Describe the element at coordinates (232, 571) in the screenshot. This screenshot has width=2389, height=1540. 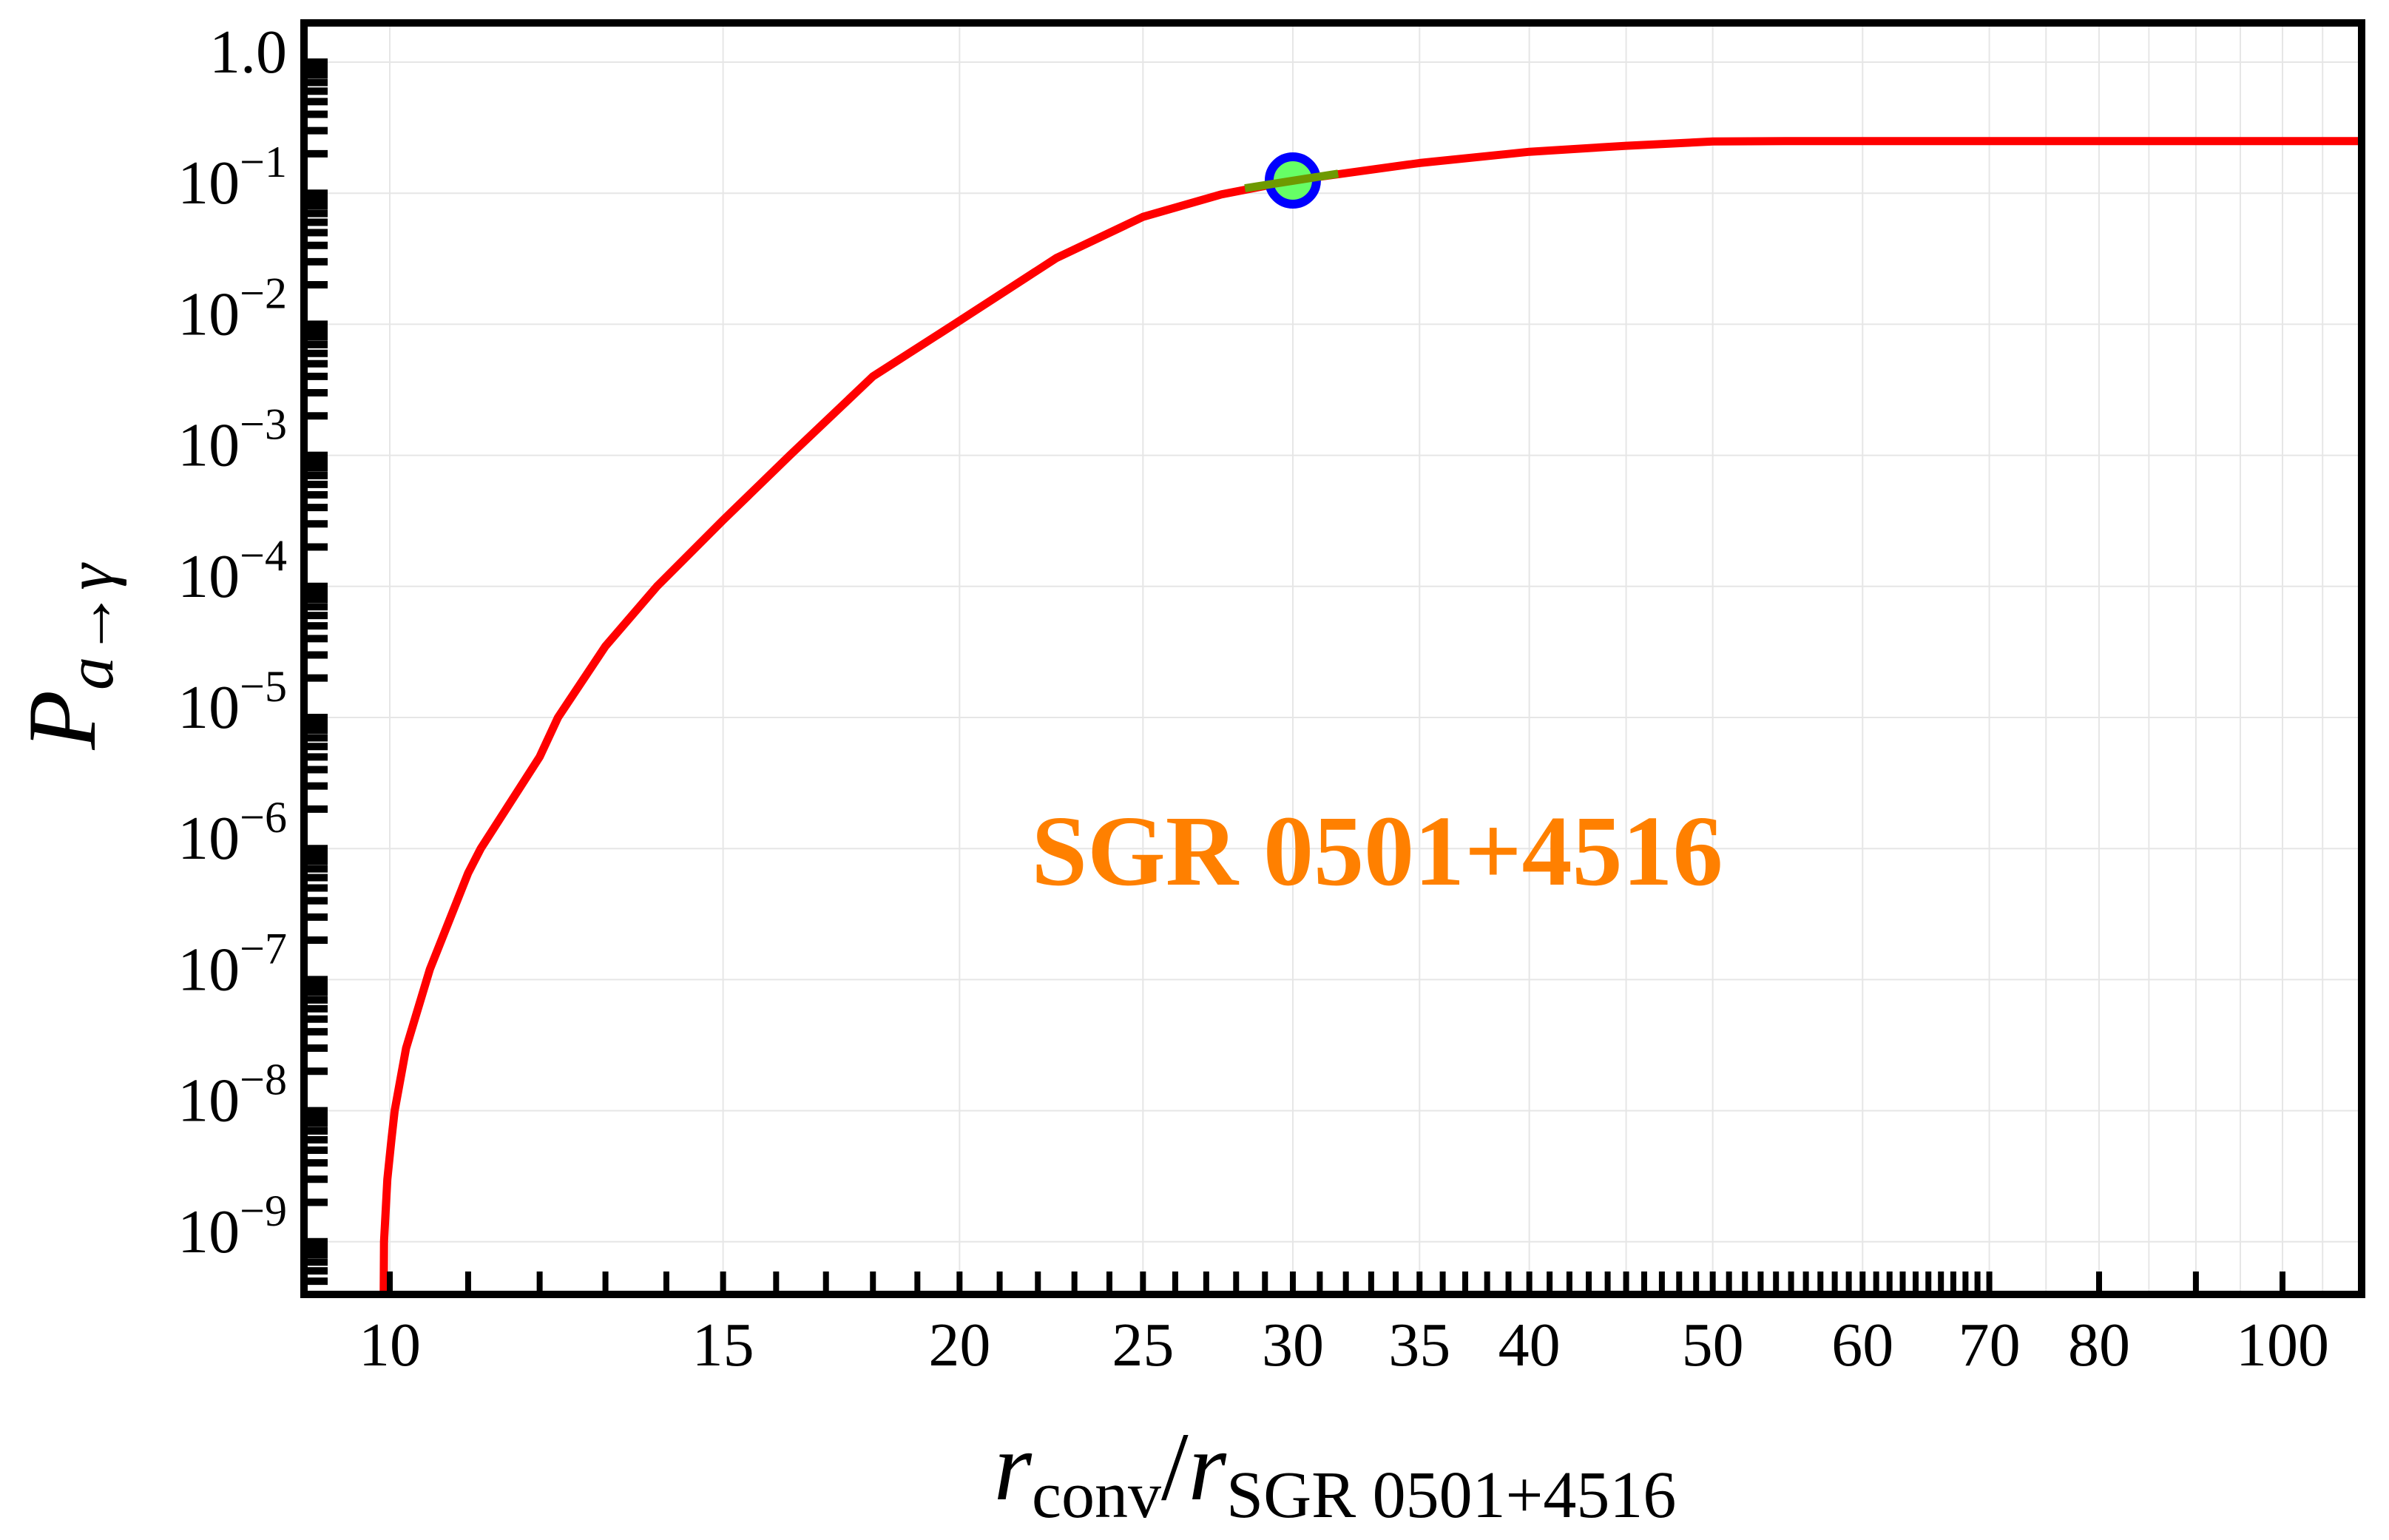
I see `y-tick-label: 10⁻⁴` at that location.